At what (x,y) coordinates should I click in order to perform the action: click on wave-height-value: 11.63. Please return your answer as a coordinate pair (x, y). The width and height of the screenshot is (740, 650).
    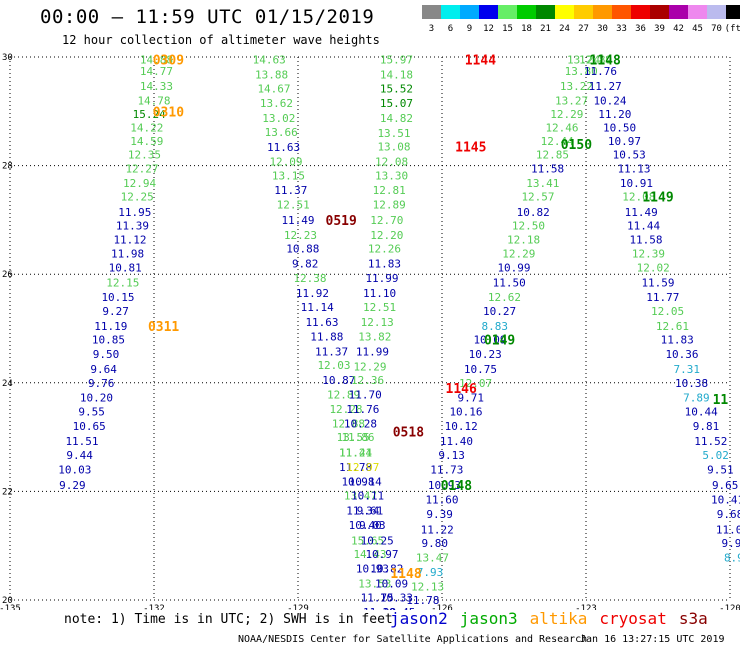
    Looking at the image, I should click on (321, 322).